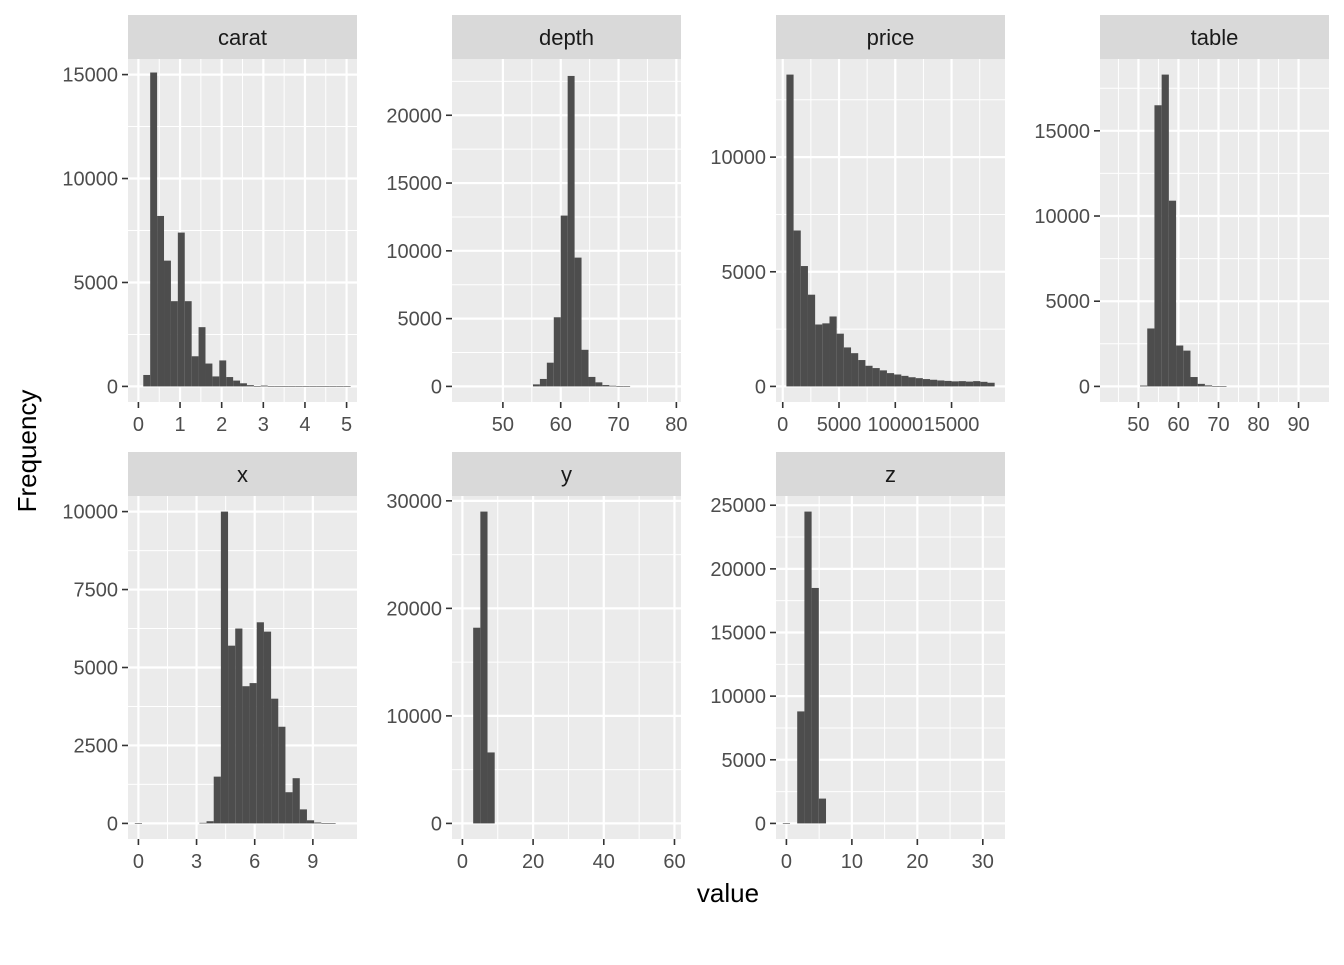 Image resolution: width=1344 pixels, height=965 pixels. Describe the element at coordinates (96, 591) in the screenshot. I see `y-tick-label: 7500` at that location.